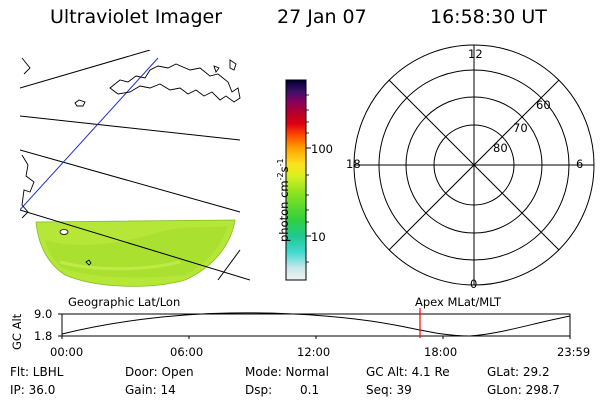 The width and height of the screenshot is (600, 400). Describe the element at coordinates (136, 17) in the screenshot. I see `instrument-title: Ultraviolet Imager` at that location.